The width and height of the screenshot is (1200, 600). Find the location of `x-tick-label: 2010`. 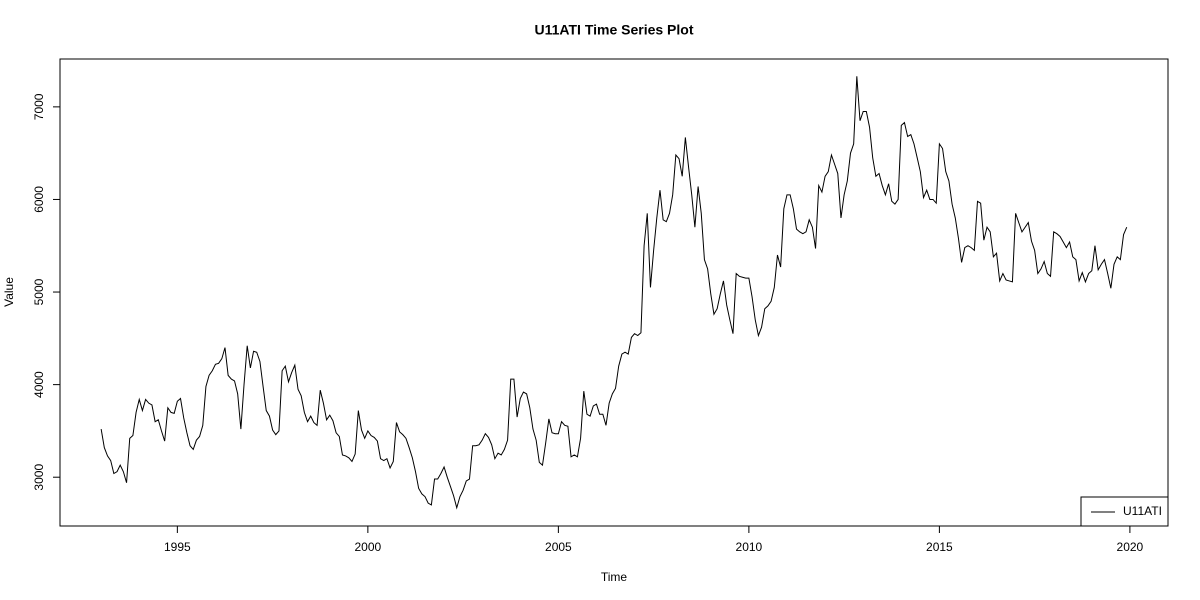

x-tick-label: 2010 is located at coordinates (749, 547).